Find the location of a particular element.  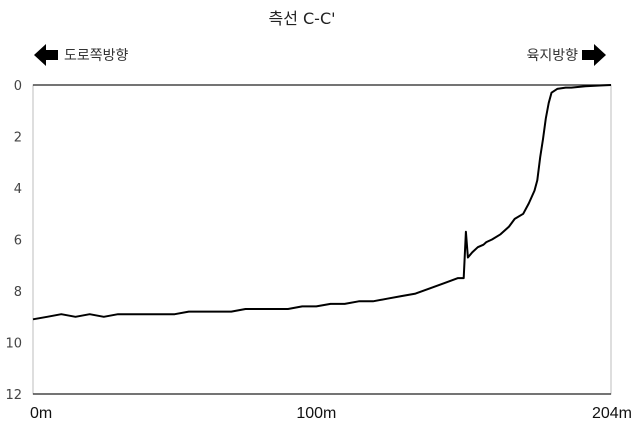

x-tick-label: 0m is located at coordinates (41, 413).